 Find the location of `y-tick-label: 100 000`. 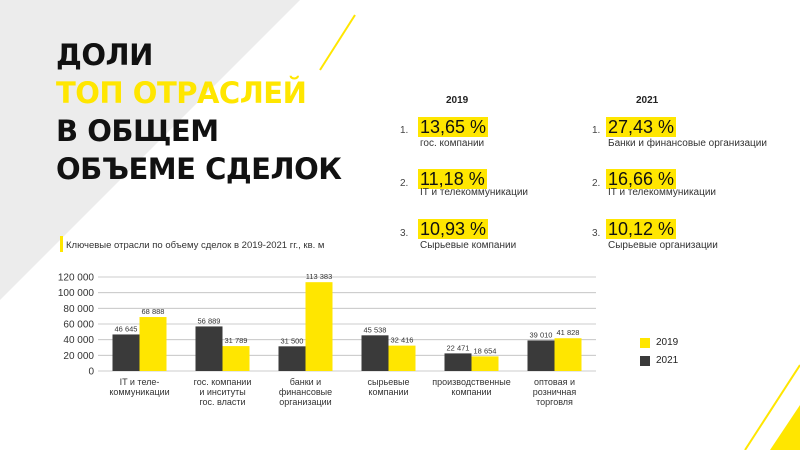

y-tick-label: 100 000 is located at coordinates (76, 293).